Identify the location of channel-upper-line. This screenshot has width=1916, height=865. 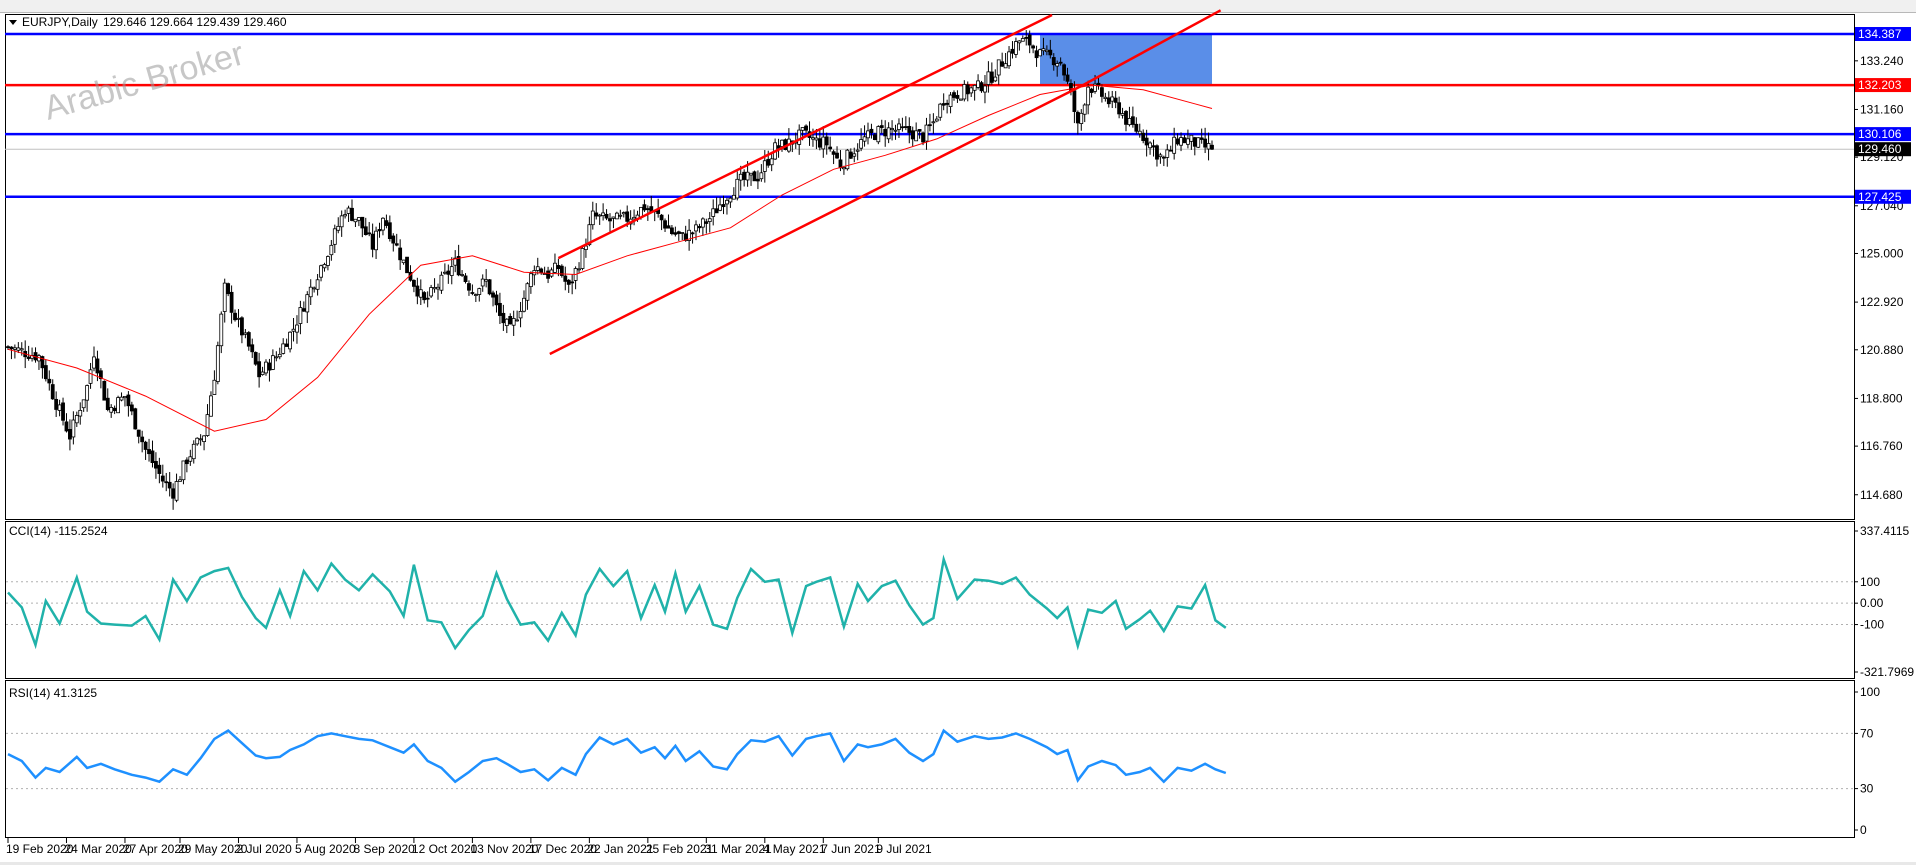
(805, 136).